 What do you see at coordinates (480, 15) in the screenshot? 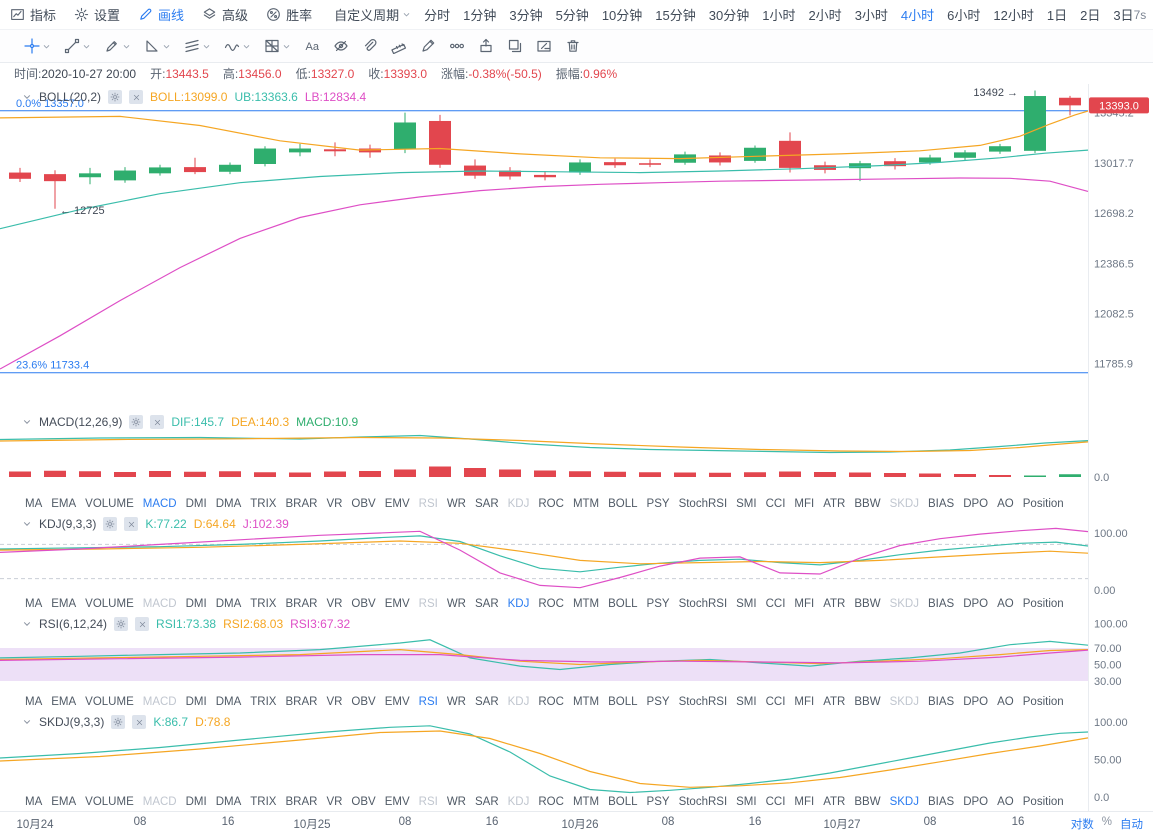
I see `timeframe-1分钟: 1分钟` at bounding box center [480, 15].